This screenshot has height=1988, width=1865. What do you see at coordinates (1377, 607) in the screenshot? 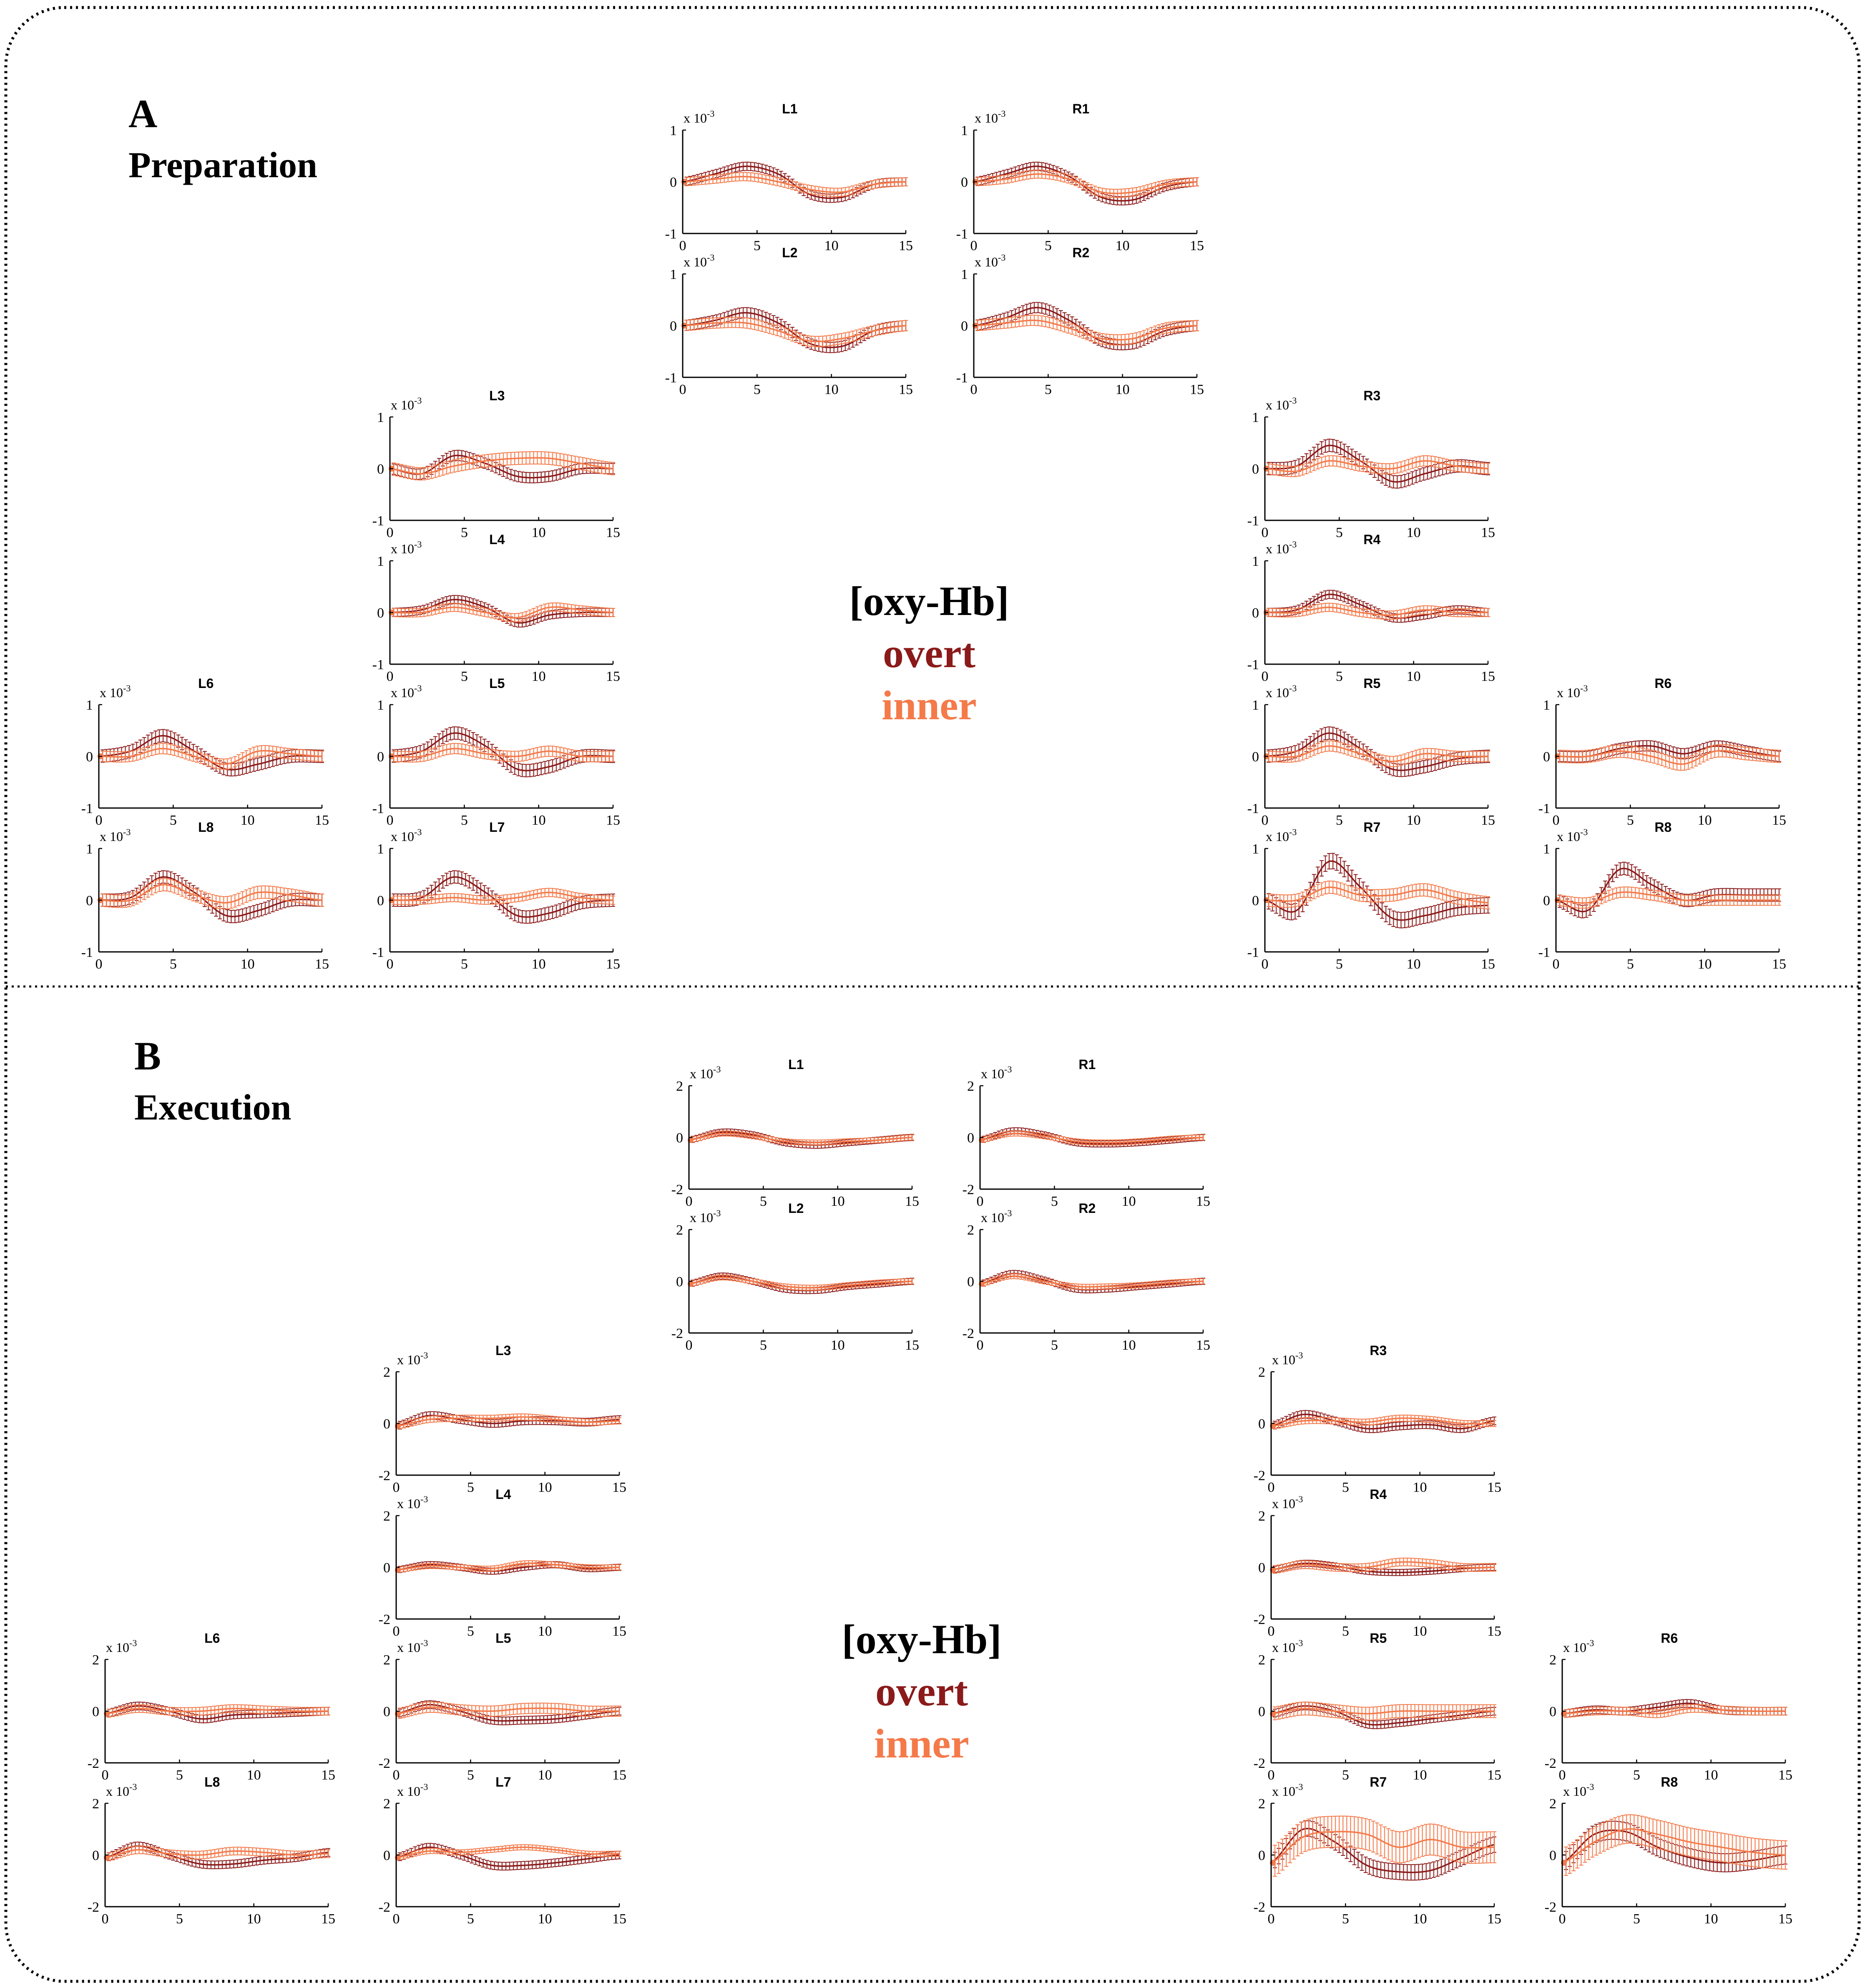
I see `series-overt-r4` at bounding box center [1377, 607].